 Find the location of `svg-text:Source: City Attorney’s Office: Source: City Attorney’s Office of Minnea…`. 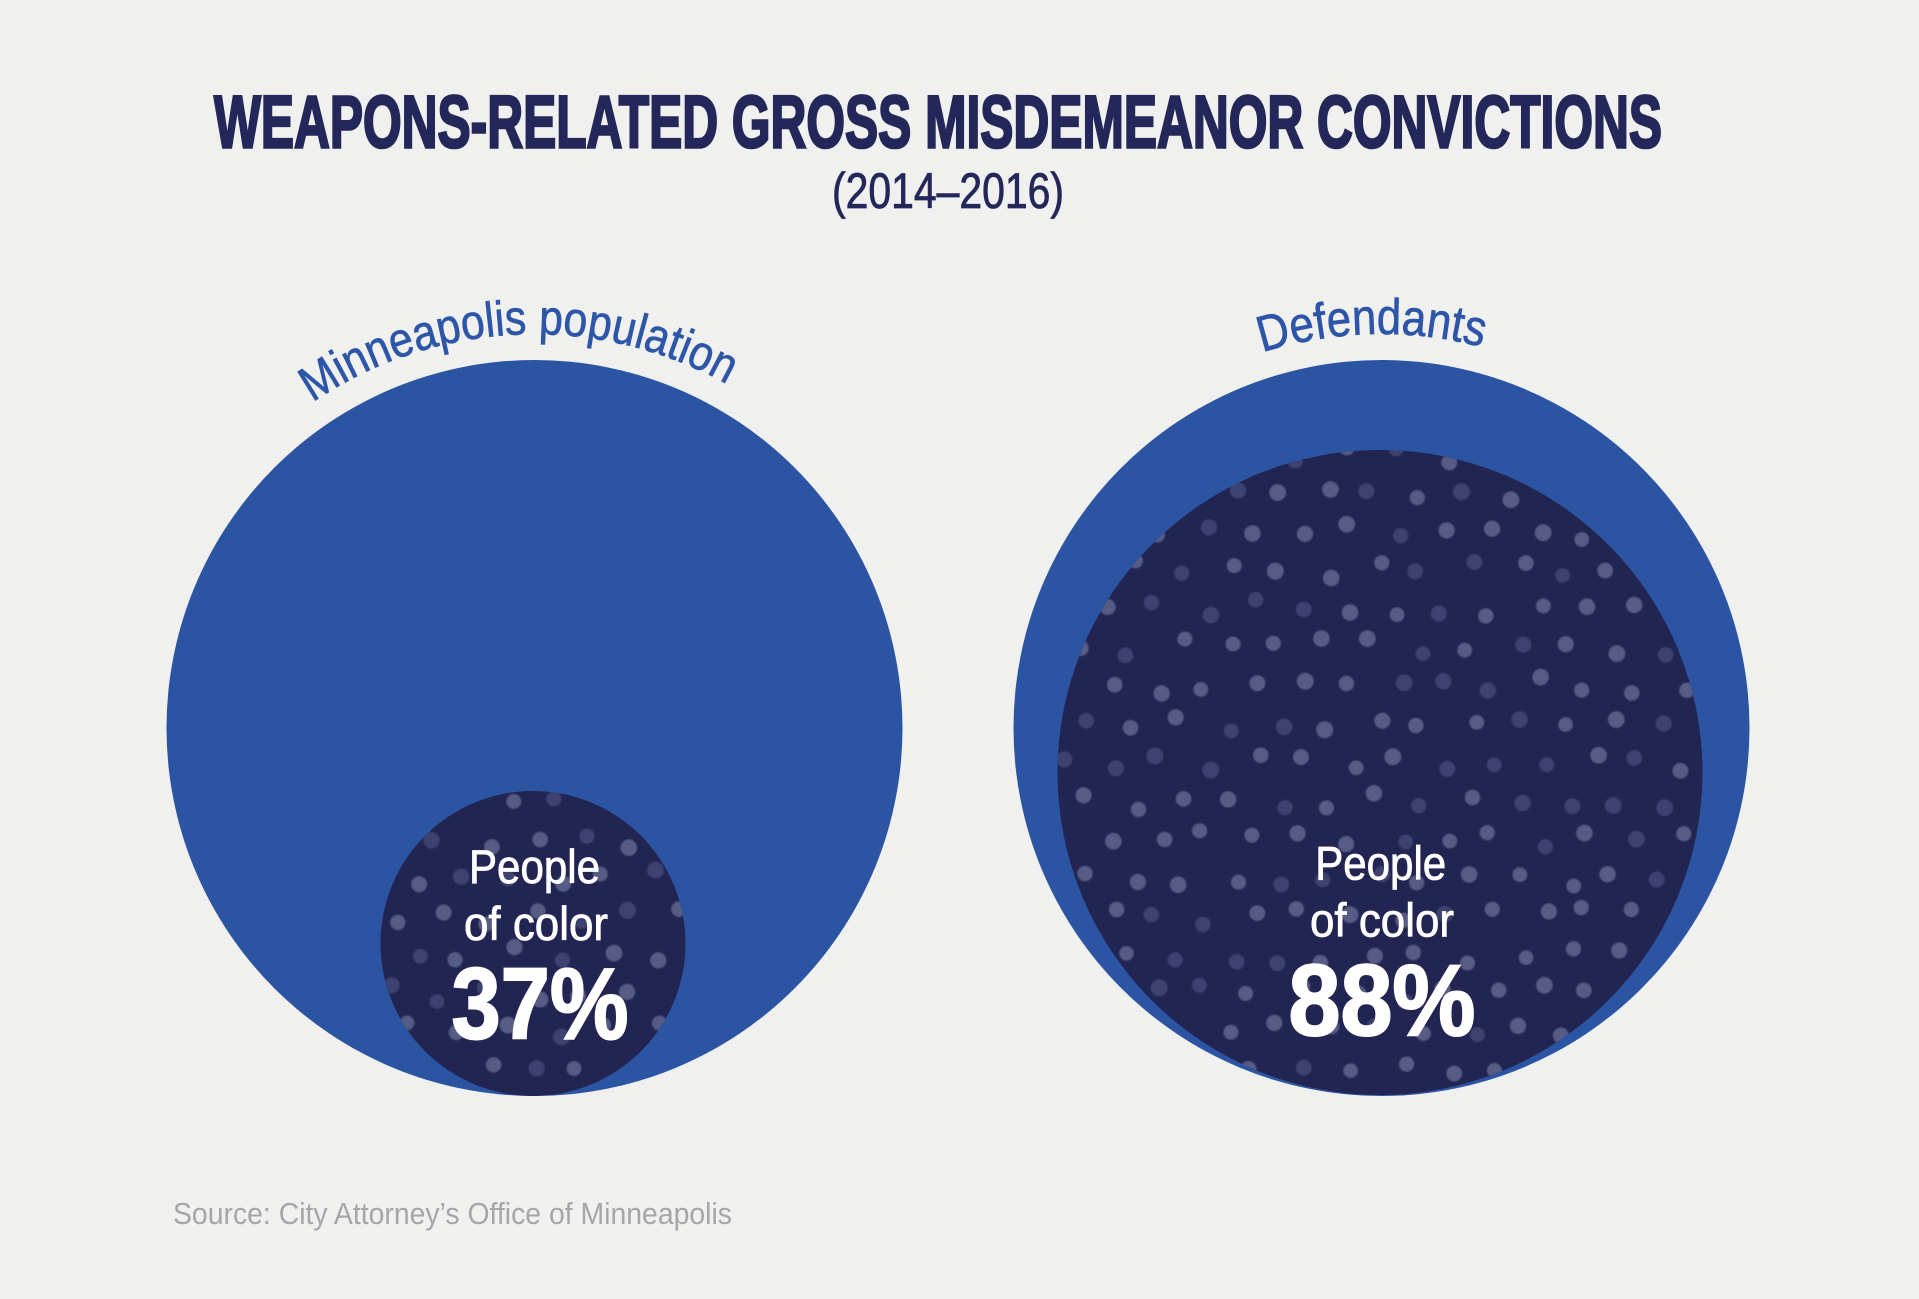

svg-text:Source: City Attorney’s Office: Source: City Attorney’s Office of Minnea… is located at coordinates (452, 1214).